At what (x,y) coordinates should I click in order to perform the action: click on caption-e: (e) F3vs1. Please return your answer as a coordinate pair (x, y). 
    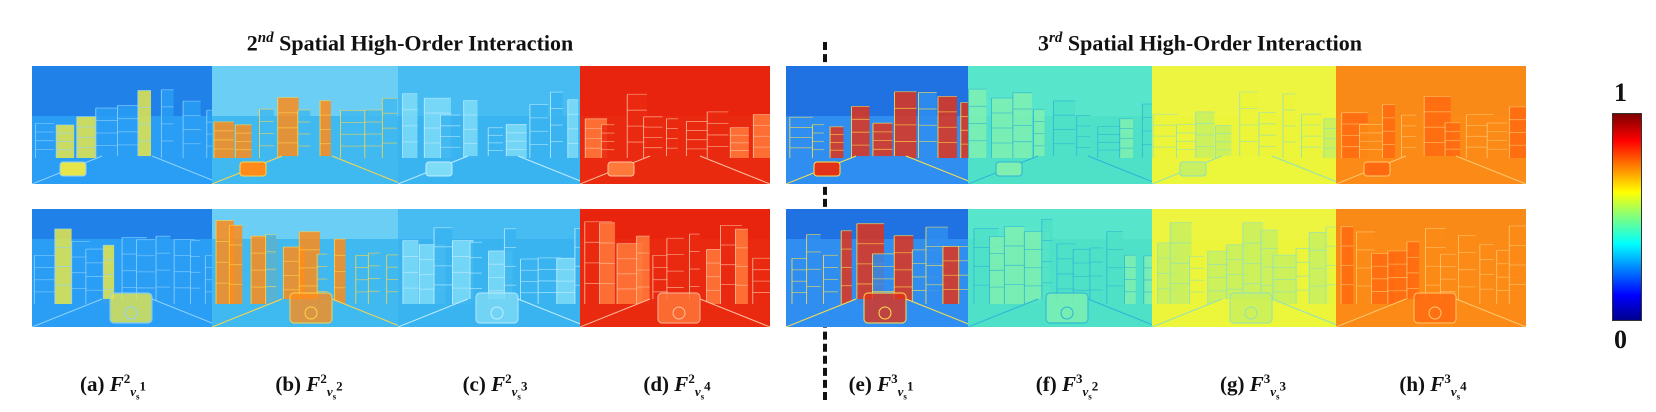
    Looking at the image, I should click on (881, 386).